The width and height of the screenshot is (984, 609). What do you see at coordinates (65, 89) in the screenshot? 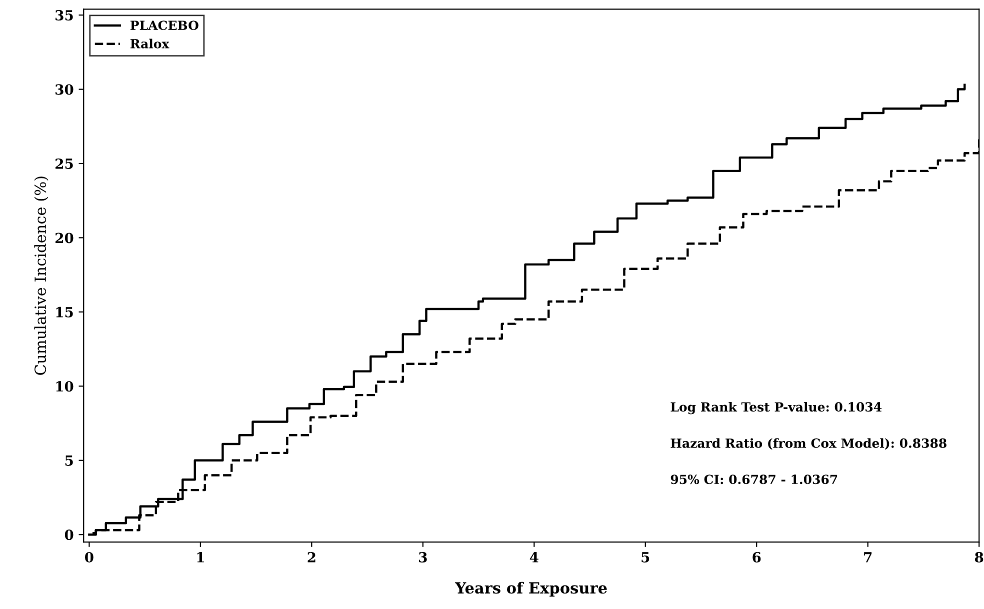
I see `y-tick-label: 30` at bounding box center [65, 89].